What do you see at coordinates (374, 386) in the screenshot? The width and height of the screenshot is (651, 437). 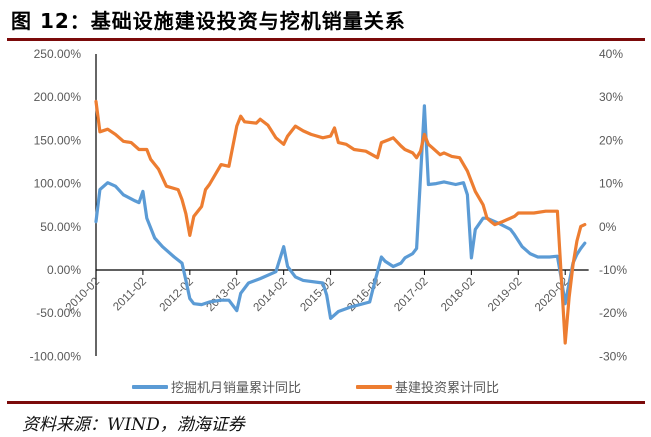 I see `legend-swatch-orange` at bounding box center [374, 386].